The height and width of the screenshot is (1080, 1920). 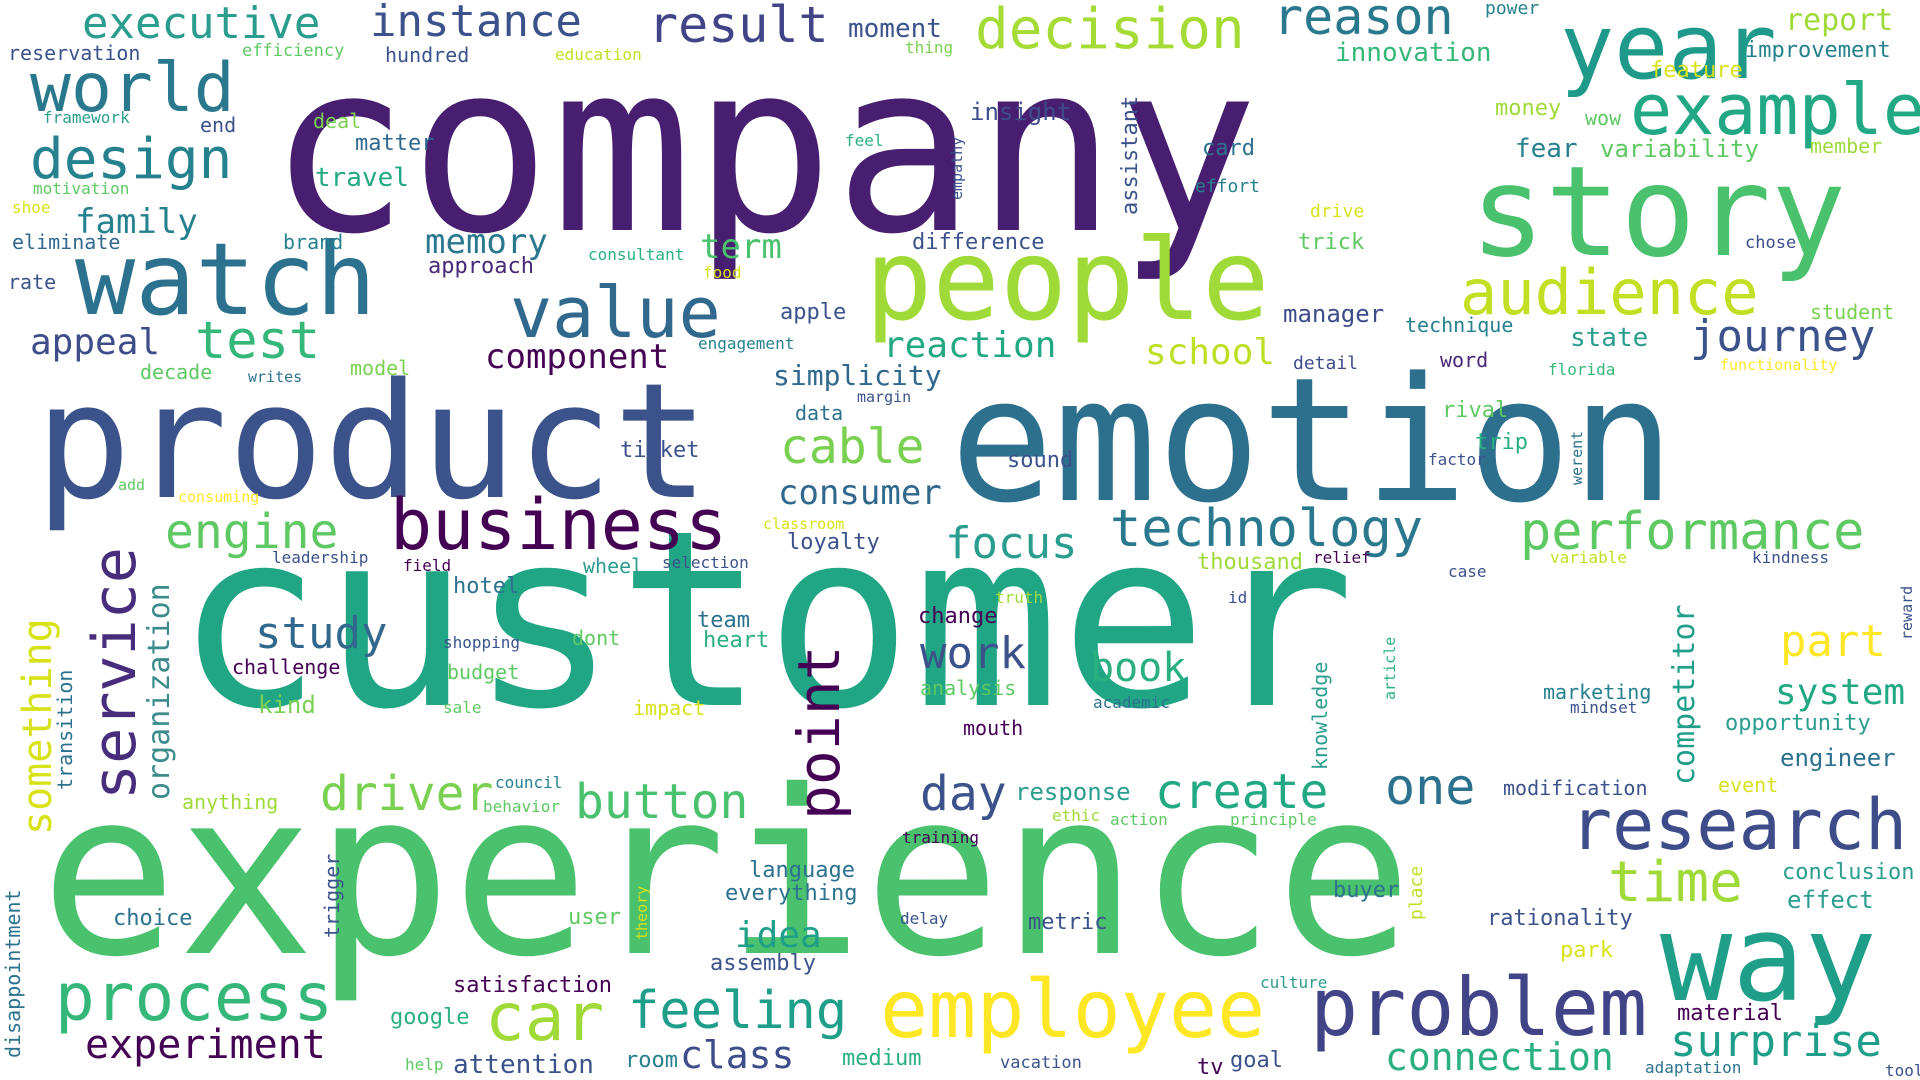 I want to click on word-cable: cable, so click(x=852, y=447).